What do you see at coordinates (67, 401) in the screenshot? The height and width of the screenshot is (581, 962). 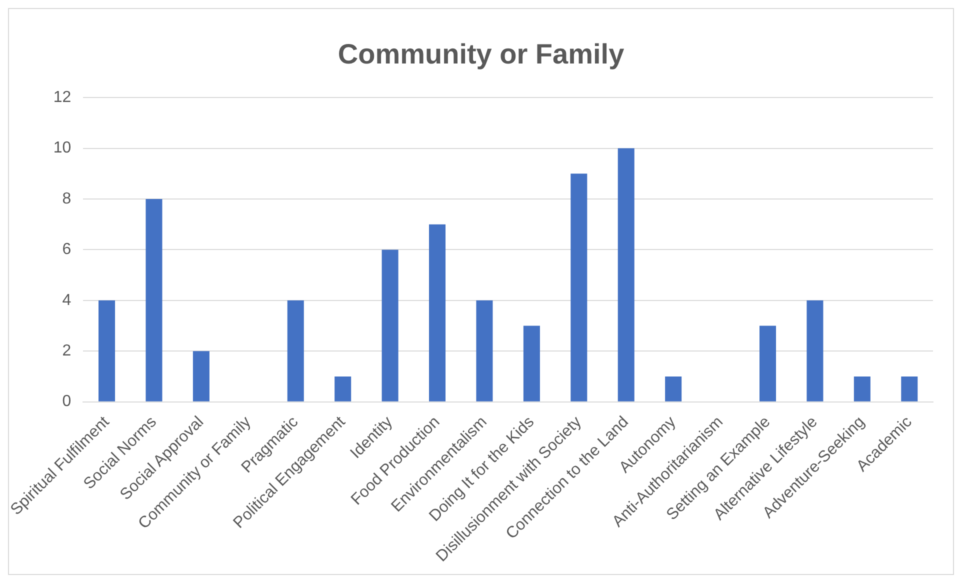 I see `y-tick-label: 0` at bounding box center [67, 401].